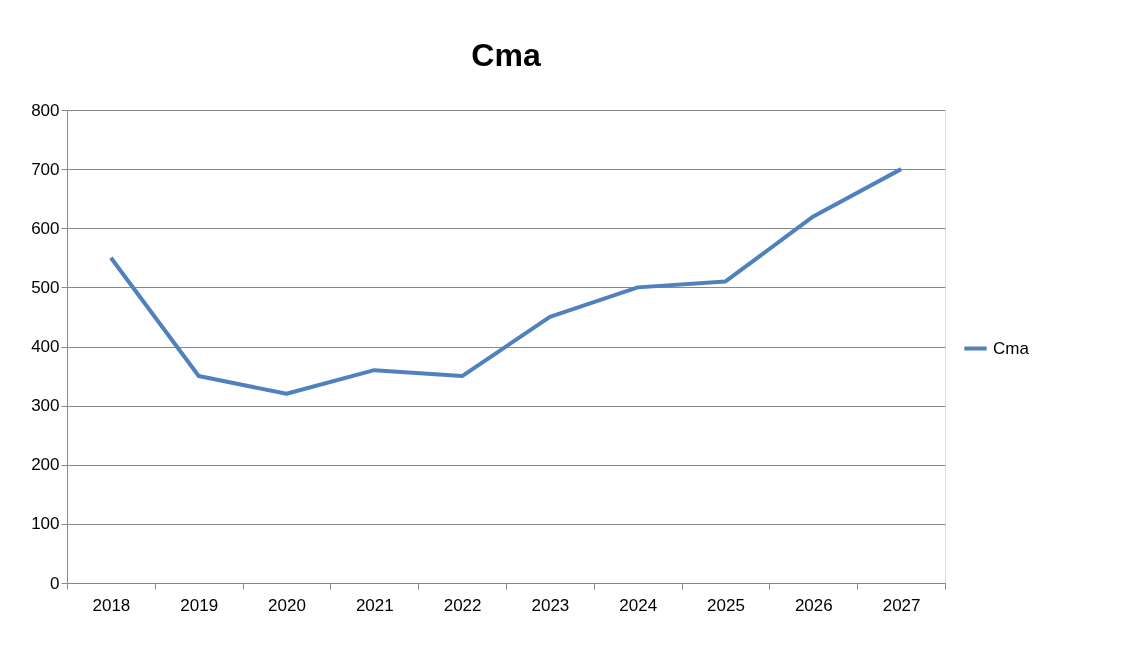 Image resolution: width=1131 pixels, height=657 pixels. I want to click on x-tick-label: 2021, so click(374, 605).